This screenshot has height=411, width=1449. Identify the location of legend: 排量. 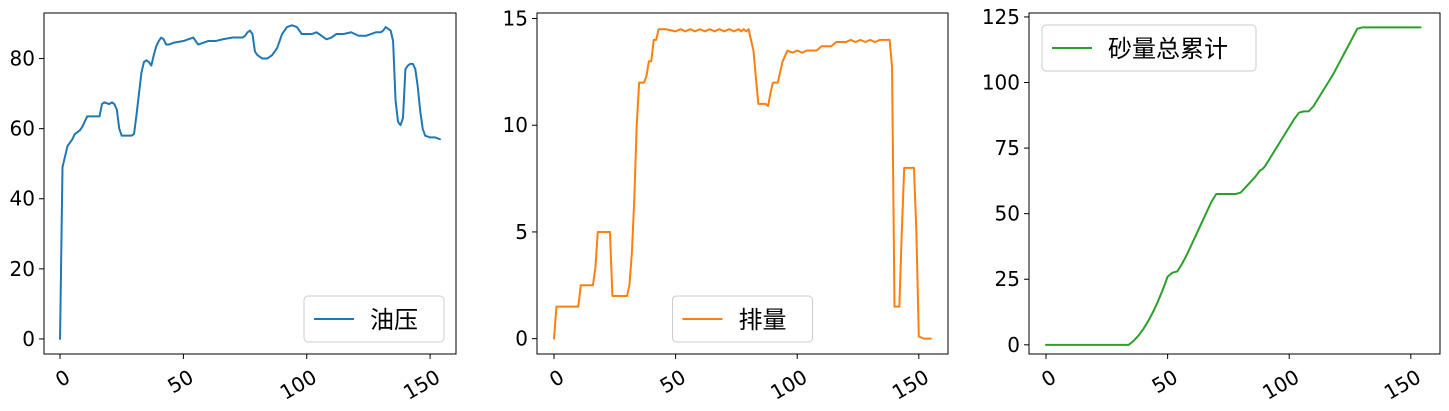
(742, 319).